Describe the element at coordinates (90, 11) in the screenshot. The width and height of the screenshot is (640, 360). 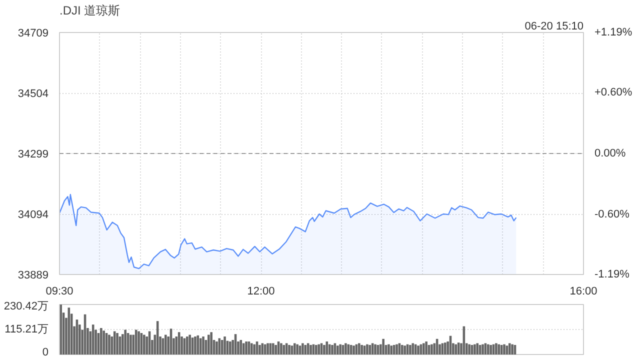
I see `chart-title: .DJI 道琼斯` at that location.